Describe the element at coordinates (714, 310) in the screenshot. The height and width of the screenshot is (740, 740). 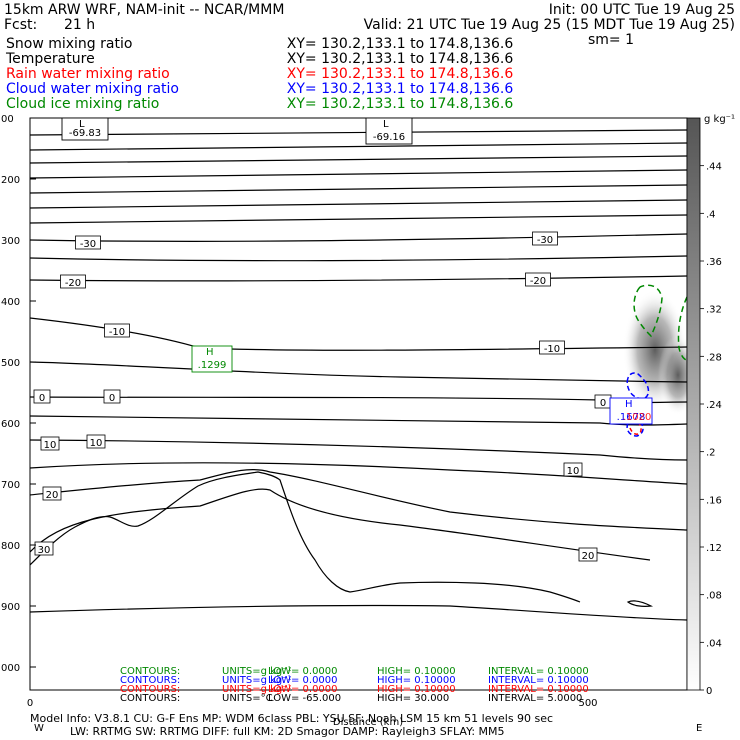
I see `colorbar-tick-label: .32` at that location.